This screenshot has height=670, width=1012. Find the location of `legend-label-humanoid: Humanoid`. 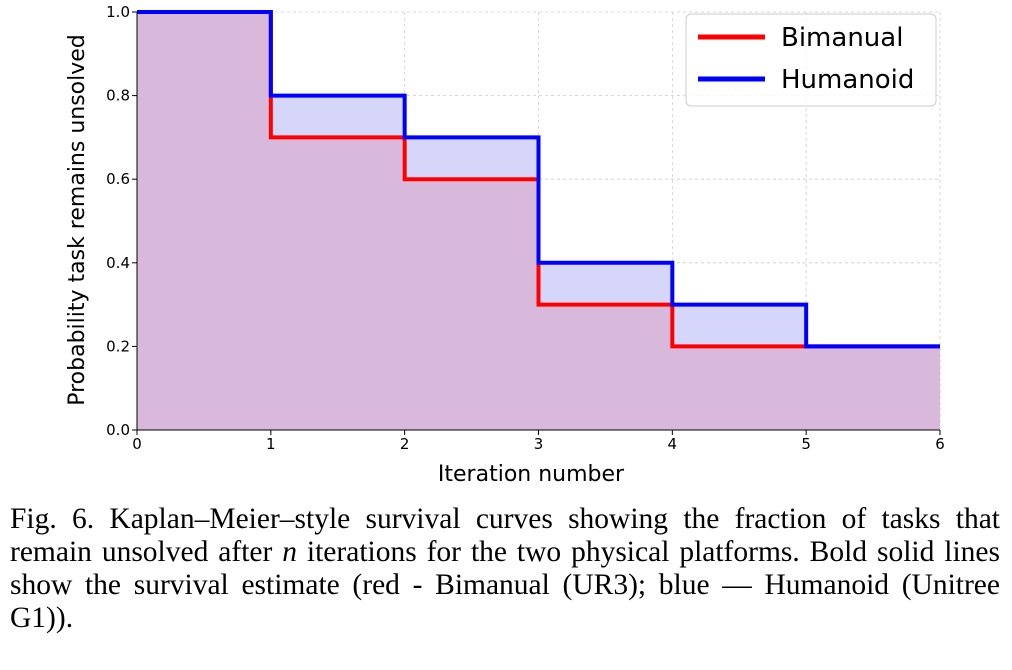

legend-label-humanoid: Humanoid is located at coordinates (847, 80).